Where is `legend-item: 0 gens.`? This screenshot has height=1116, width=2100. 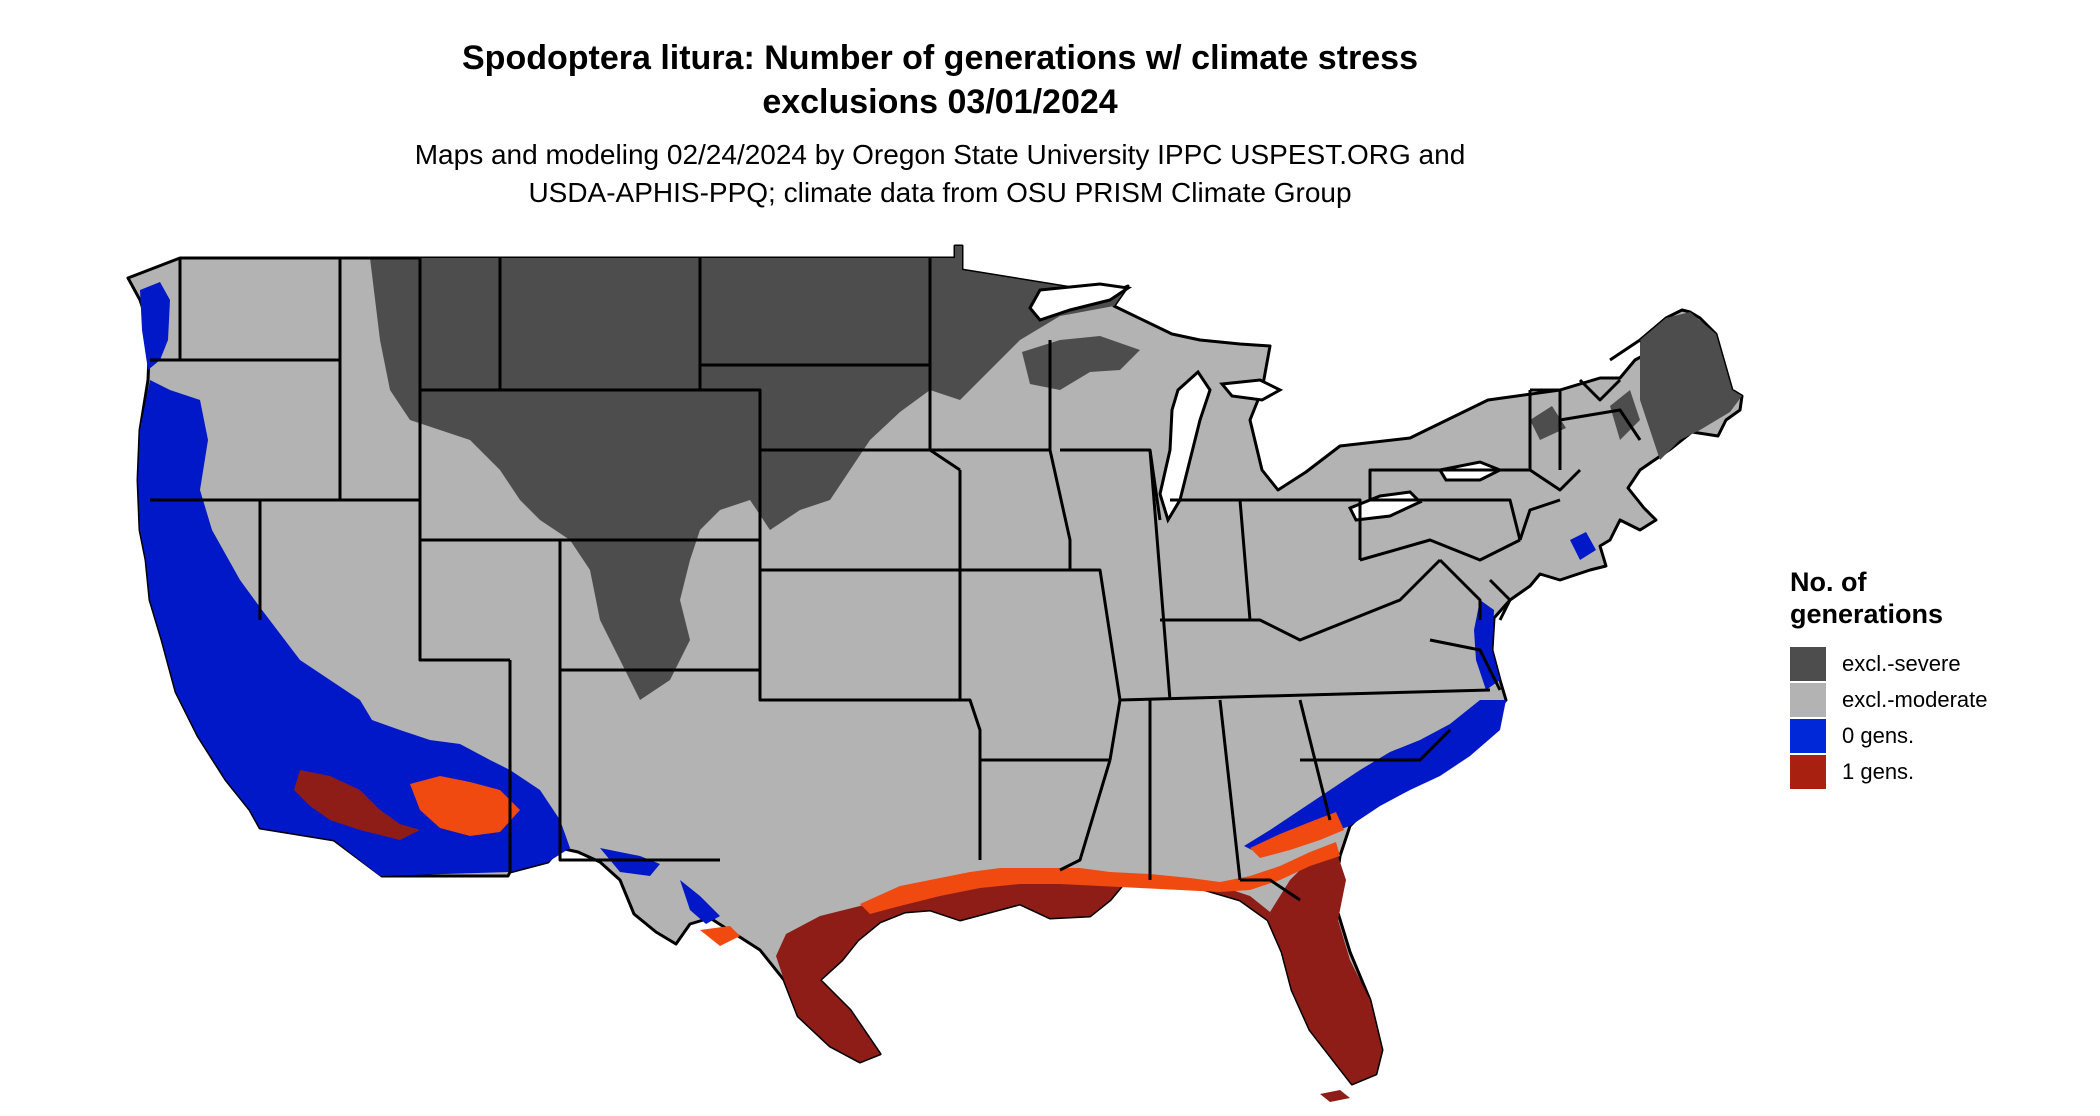
legend-item: 0 gens. is located at coordinates (1889, 736).